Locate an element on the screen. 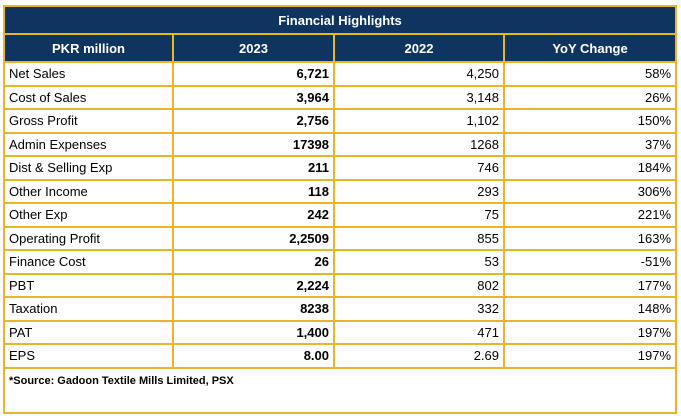 The height and width of the screenshot is (420, 681). value-2023: 8238 is located at coordinates (253, 309).